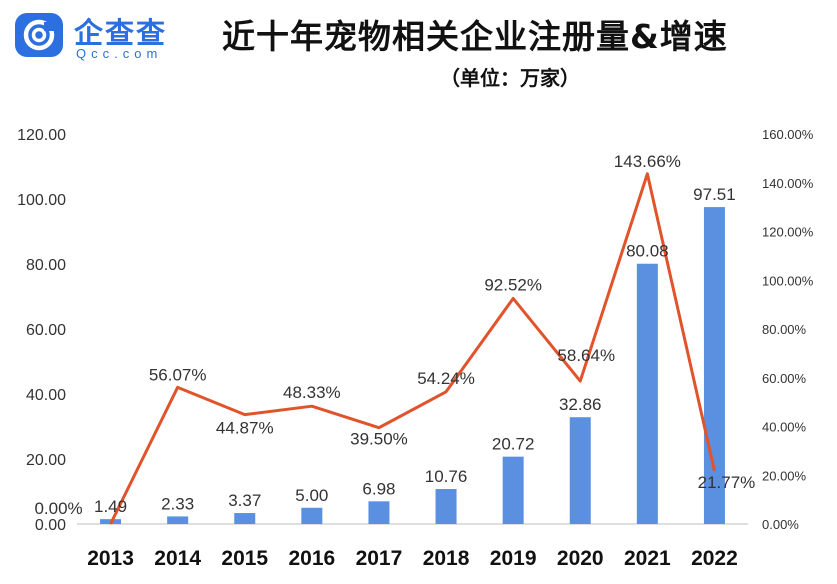 The width and height of the screenshot is (837, 584). What do you see at coordinates (513, 558) in the screenshot?
I see `x-tick-label: 2019` at bounding box center [513, 558].